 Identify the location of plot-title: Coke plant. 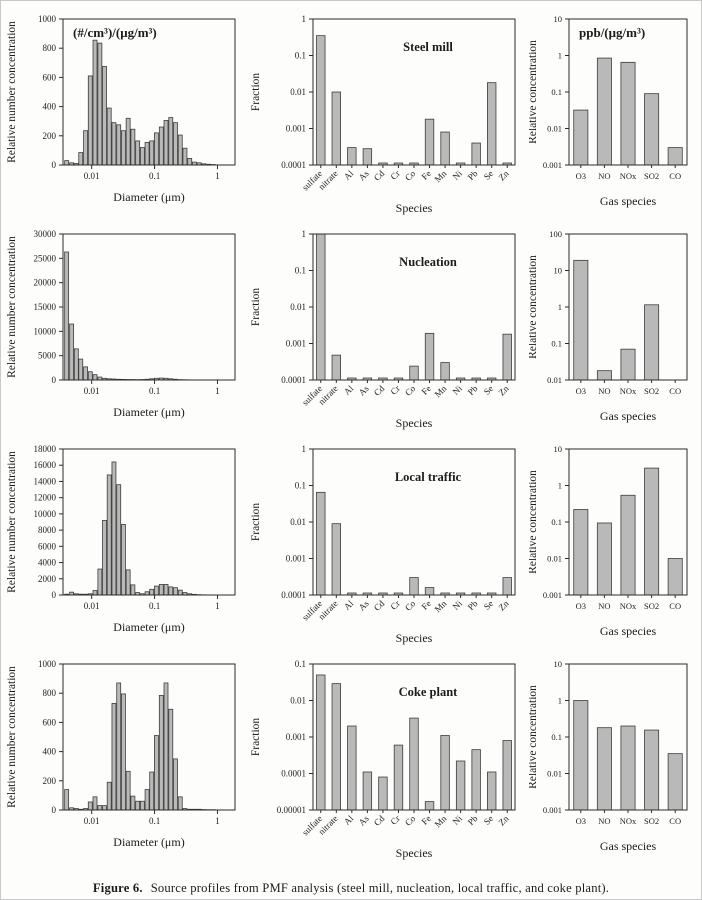
(429, 692).